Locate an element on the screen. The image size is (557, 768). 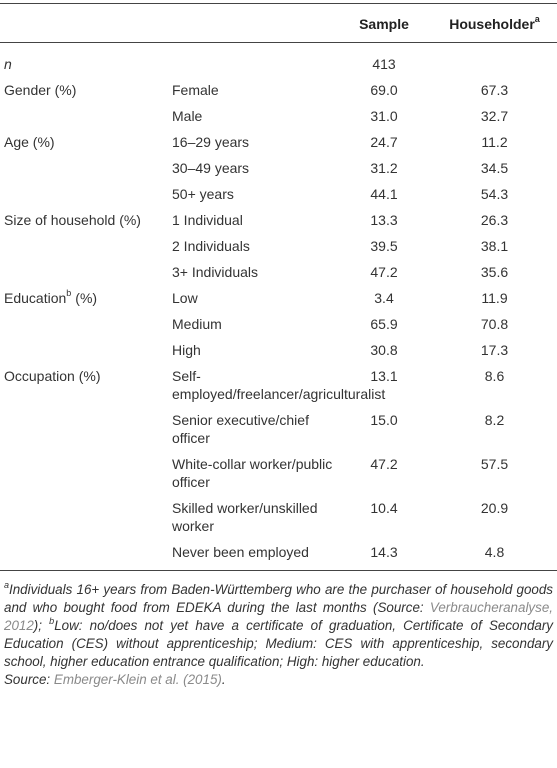
householder-value: 17.3 is located at coordinates (494, 350).